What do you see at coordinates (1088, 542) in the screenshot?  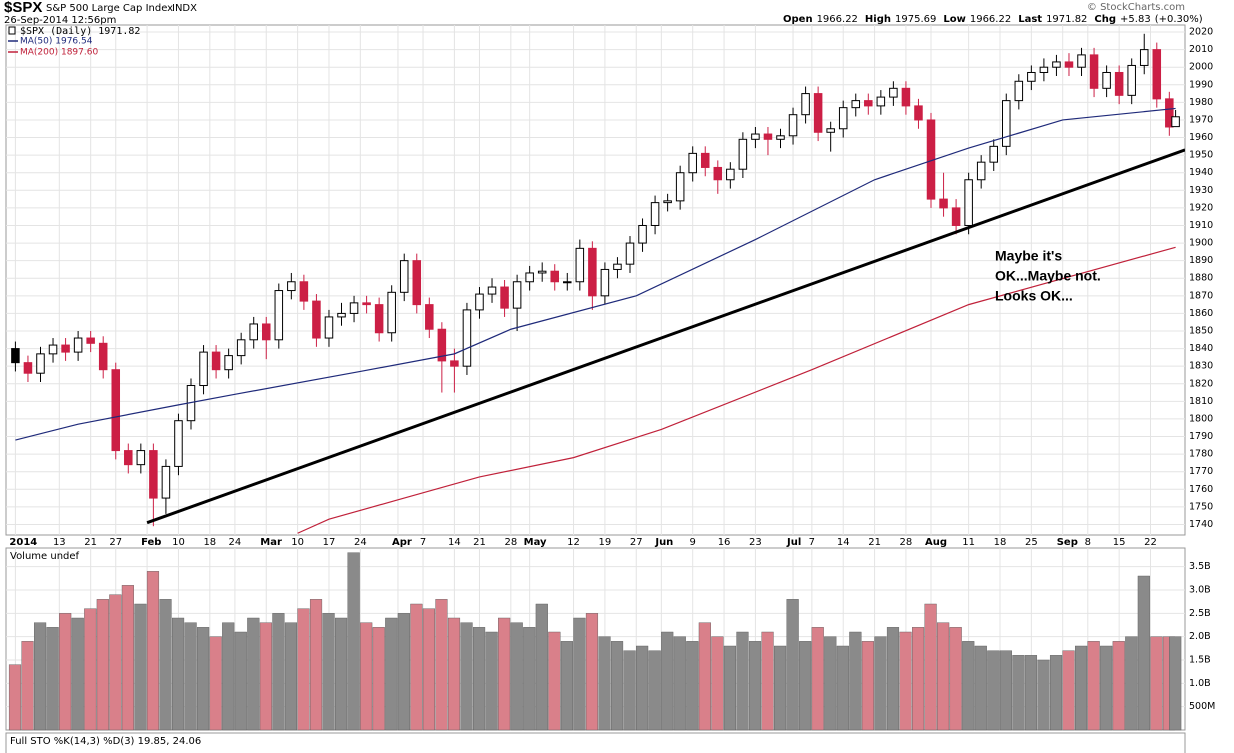 I see `x-tick-label: 8` at bounding box center [1088, 542].